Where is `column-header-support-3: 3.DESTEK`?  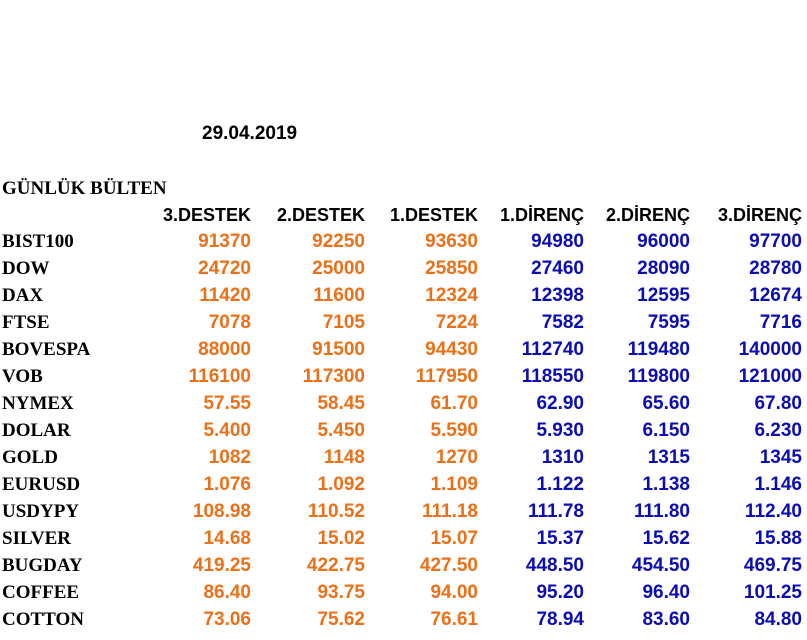 column-header-support-3: 3.DESTEK is located at coordinates (206, 215).